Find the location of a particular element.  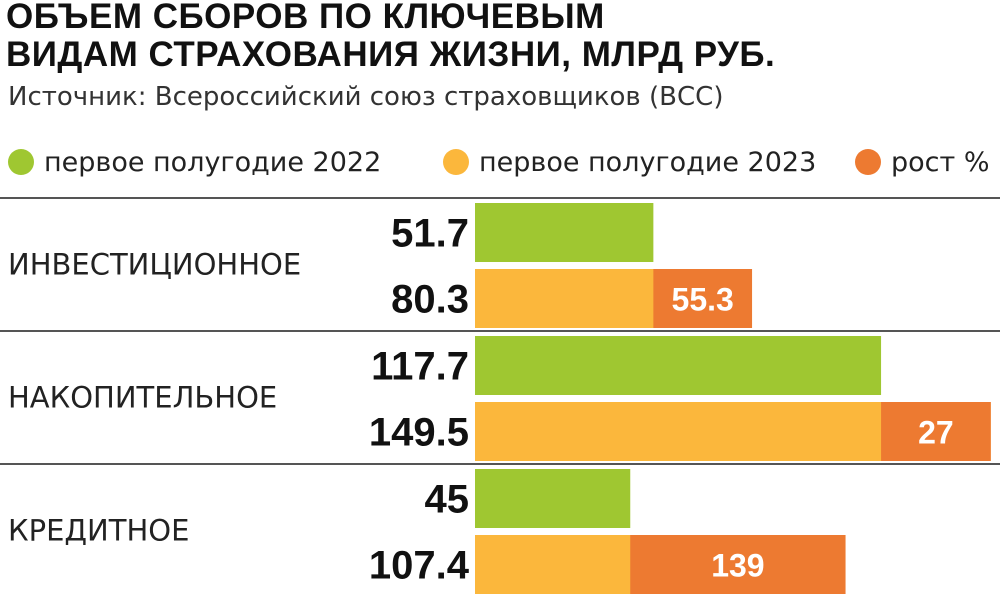

category-label: ИНВЕСТИЦИОННОЕ is located at coordinates (154, 265).